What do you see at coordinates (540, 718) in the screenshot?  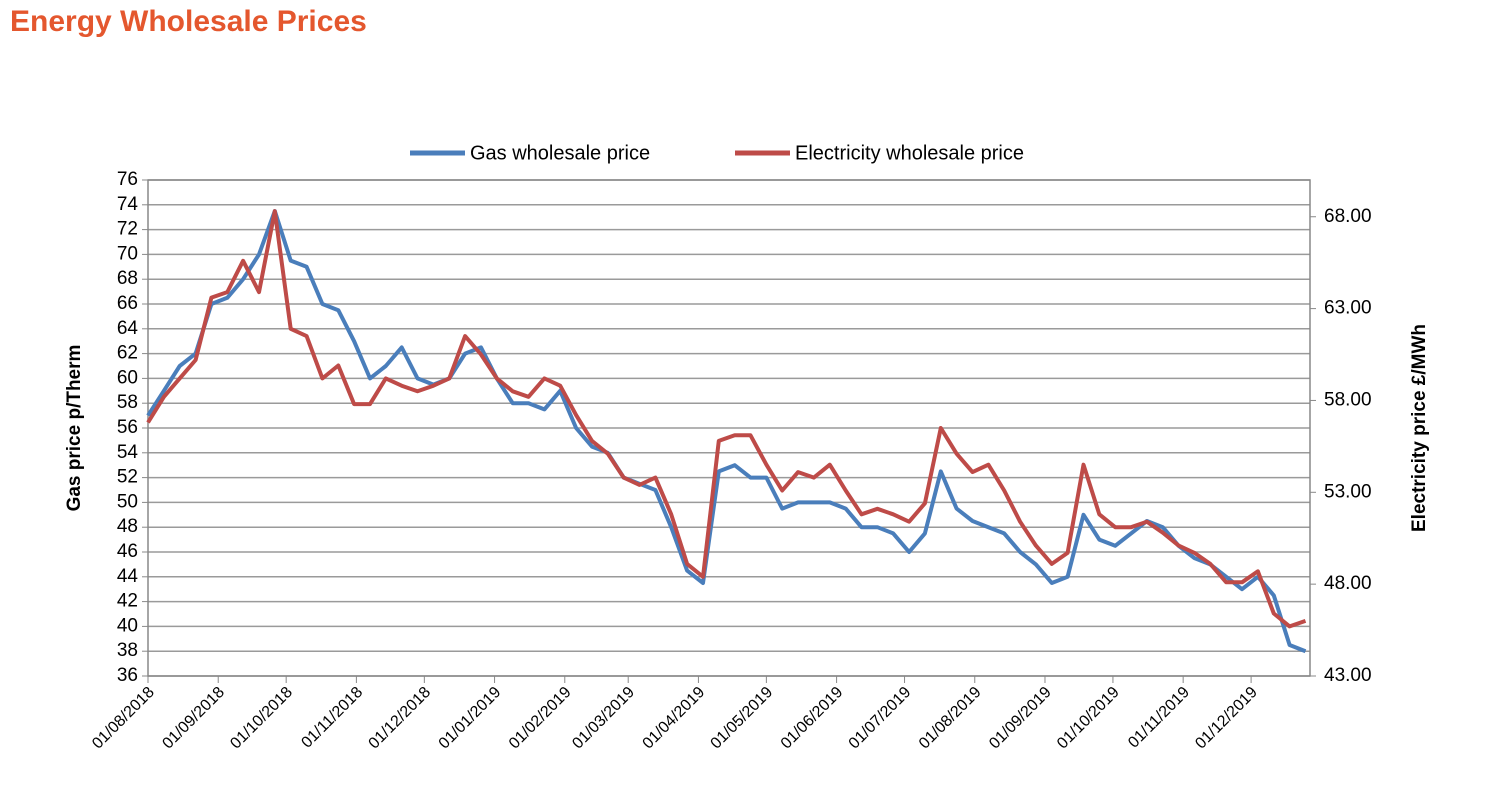 I see `x-tick-label: 01/02/2019` at bounding box center [540, 718].